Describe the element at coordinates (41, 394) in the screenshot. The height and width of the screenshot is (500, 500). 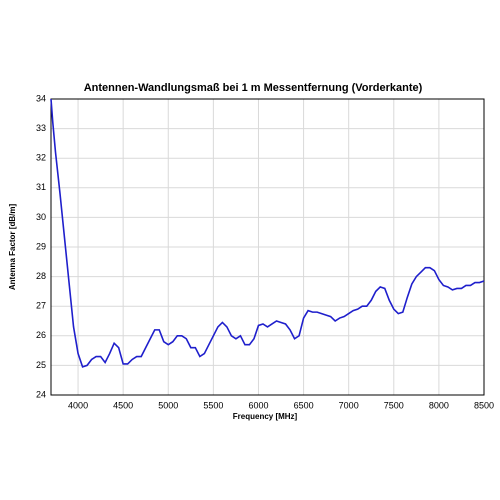
I see `y-tick-label: 24` at that location.